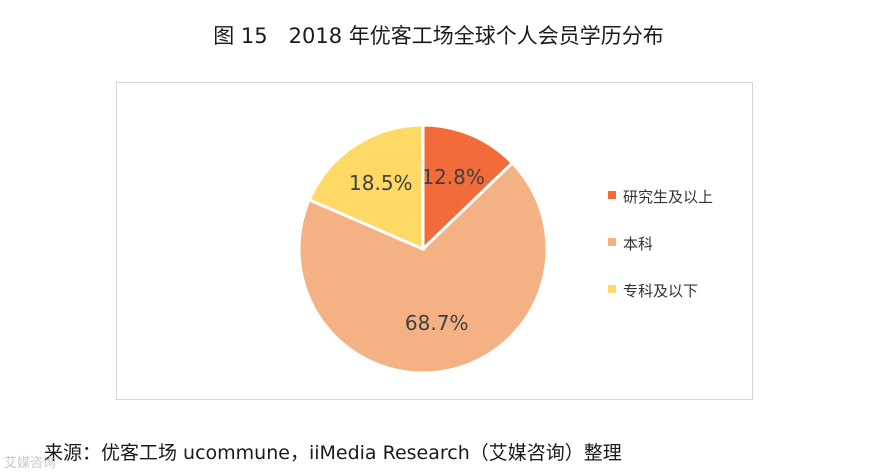 The width and height of the screenshot is (877, 475). What do you see at coordinates (437, 323) in the screenshot?
I see `pie-label-2: 68.7%` at bounding box center [437, 323].